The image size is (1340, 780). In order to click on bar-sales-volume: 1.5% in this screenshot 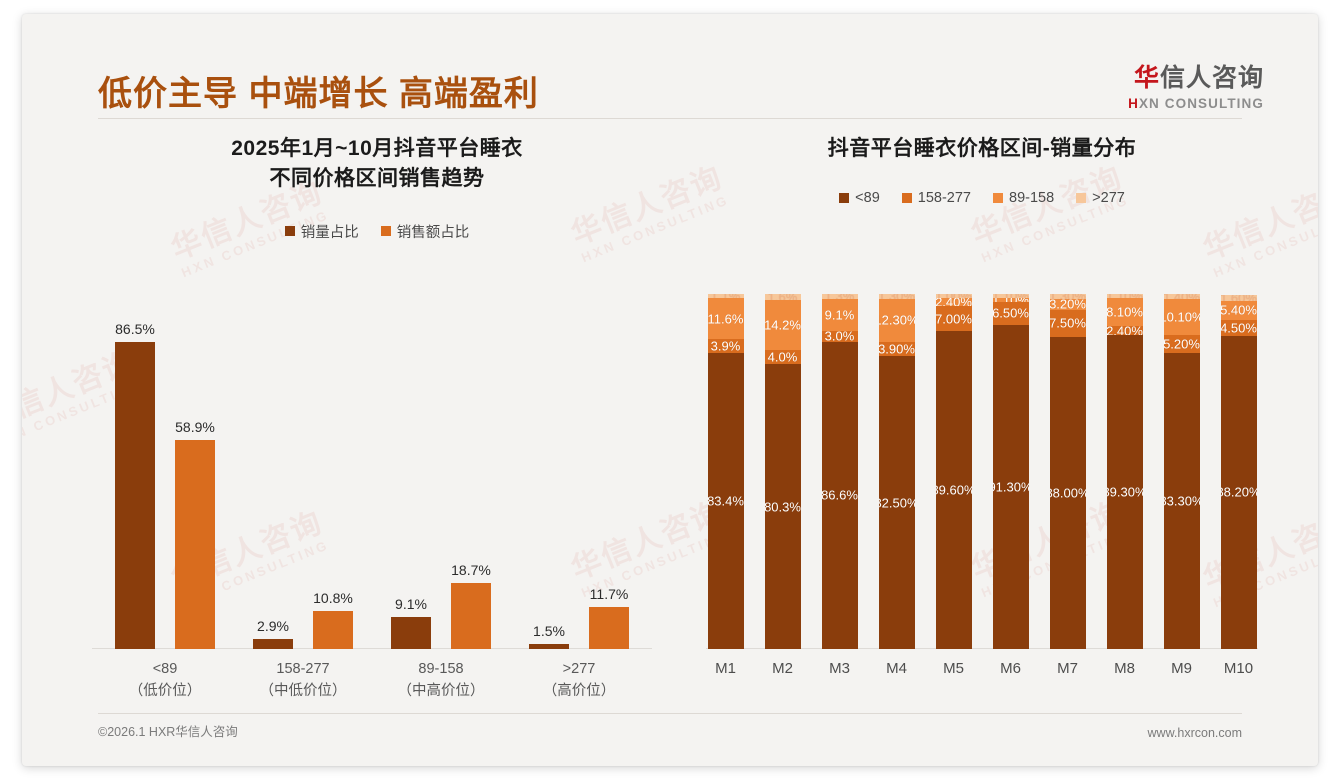, I will do `click(549, 636)`.